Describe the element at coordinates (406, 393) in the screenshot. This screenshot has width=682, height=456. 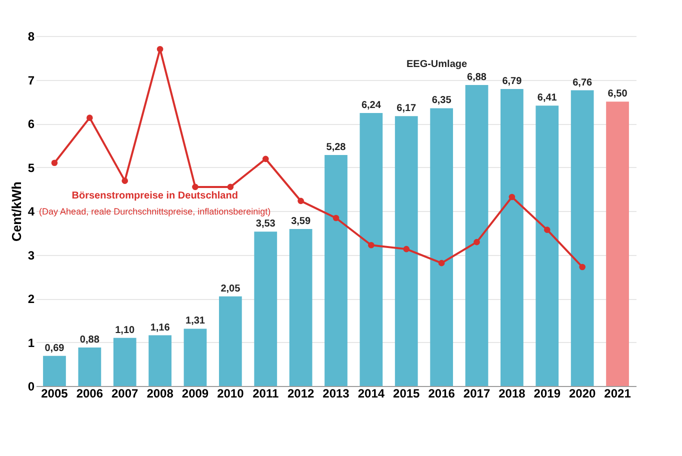
I see `x-tick-label: 2015` at that location.